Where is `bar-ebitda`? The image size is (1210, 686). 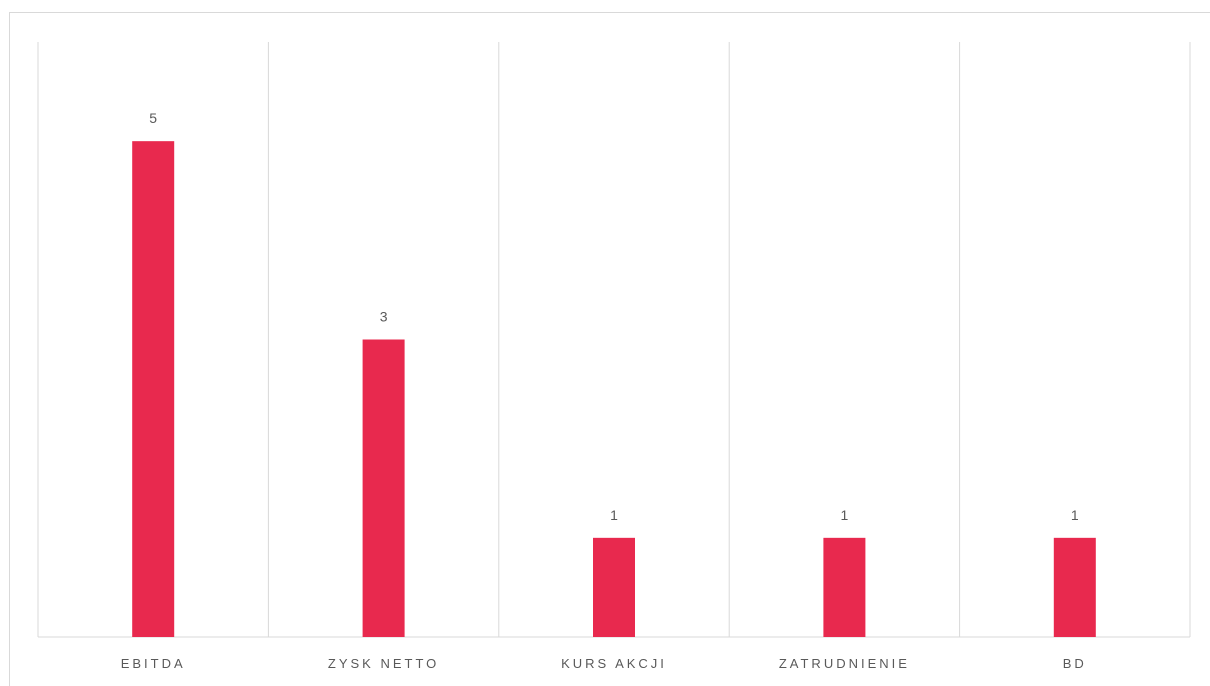 bar-ebitda is located at coordinates (153, 389).